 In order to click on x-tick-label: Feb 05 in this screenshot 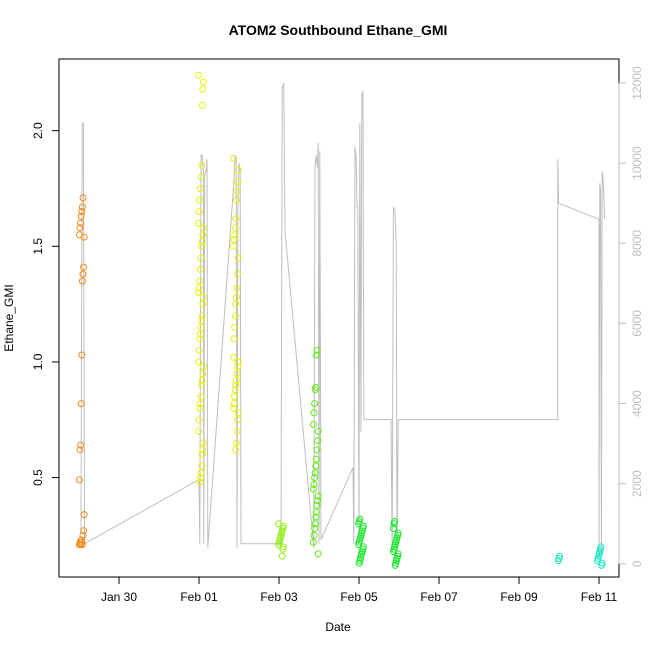, I will do `click(359, 597)`.